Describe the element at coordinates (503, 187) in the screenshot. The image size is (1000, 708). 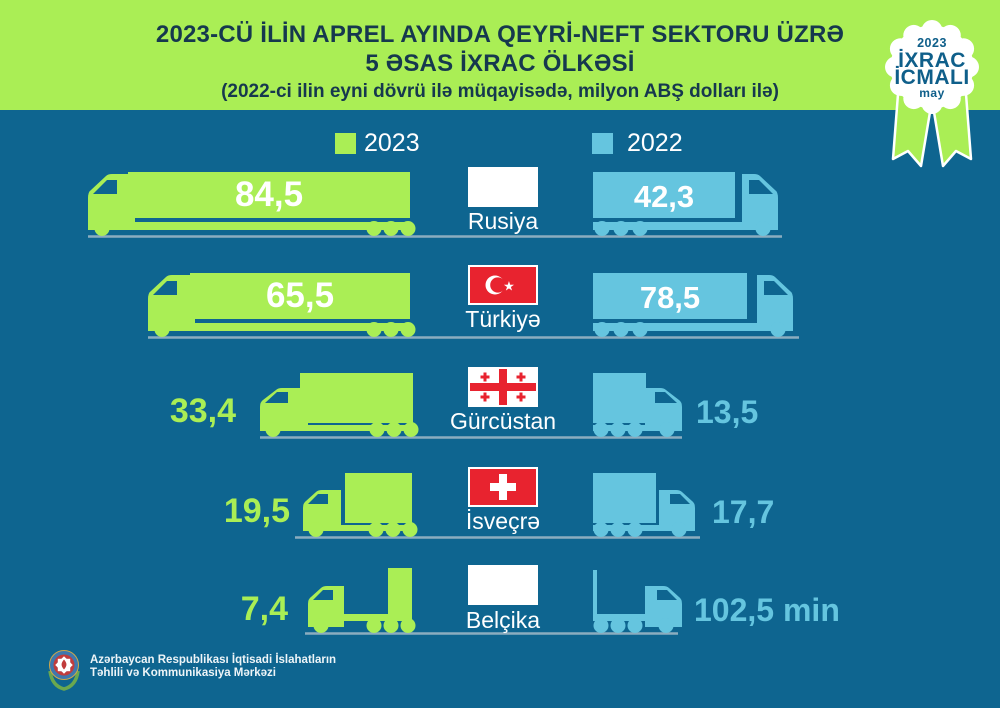
I see `flag-russia` at that location.